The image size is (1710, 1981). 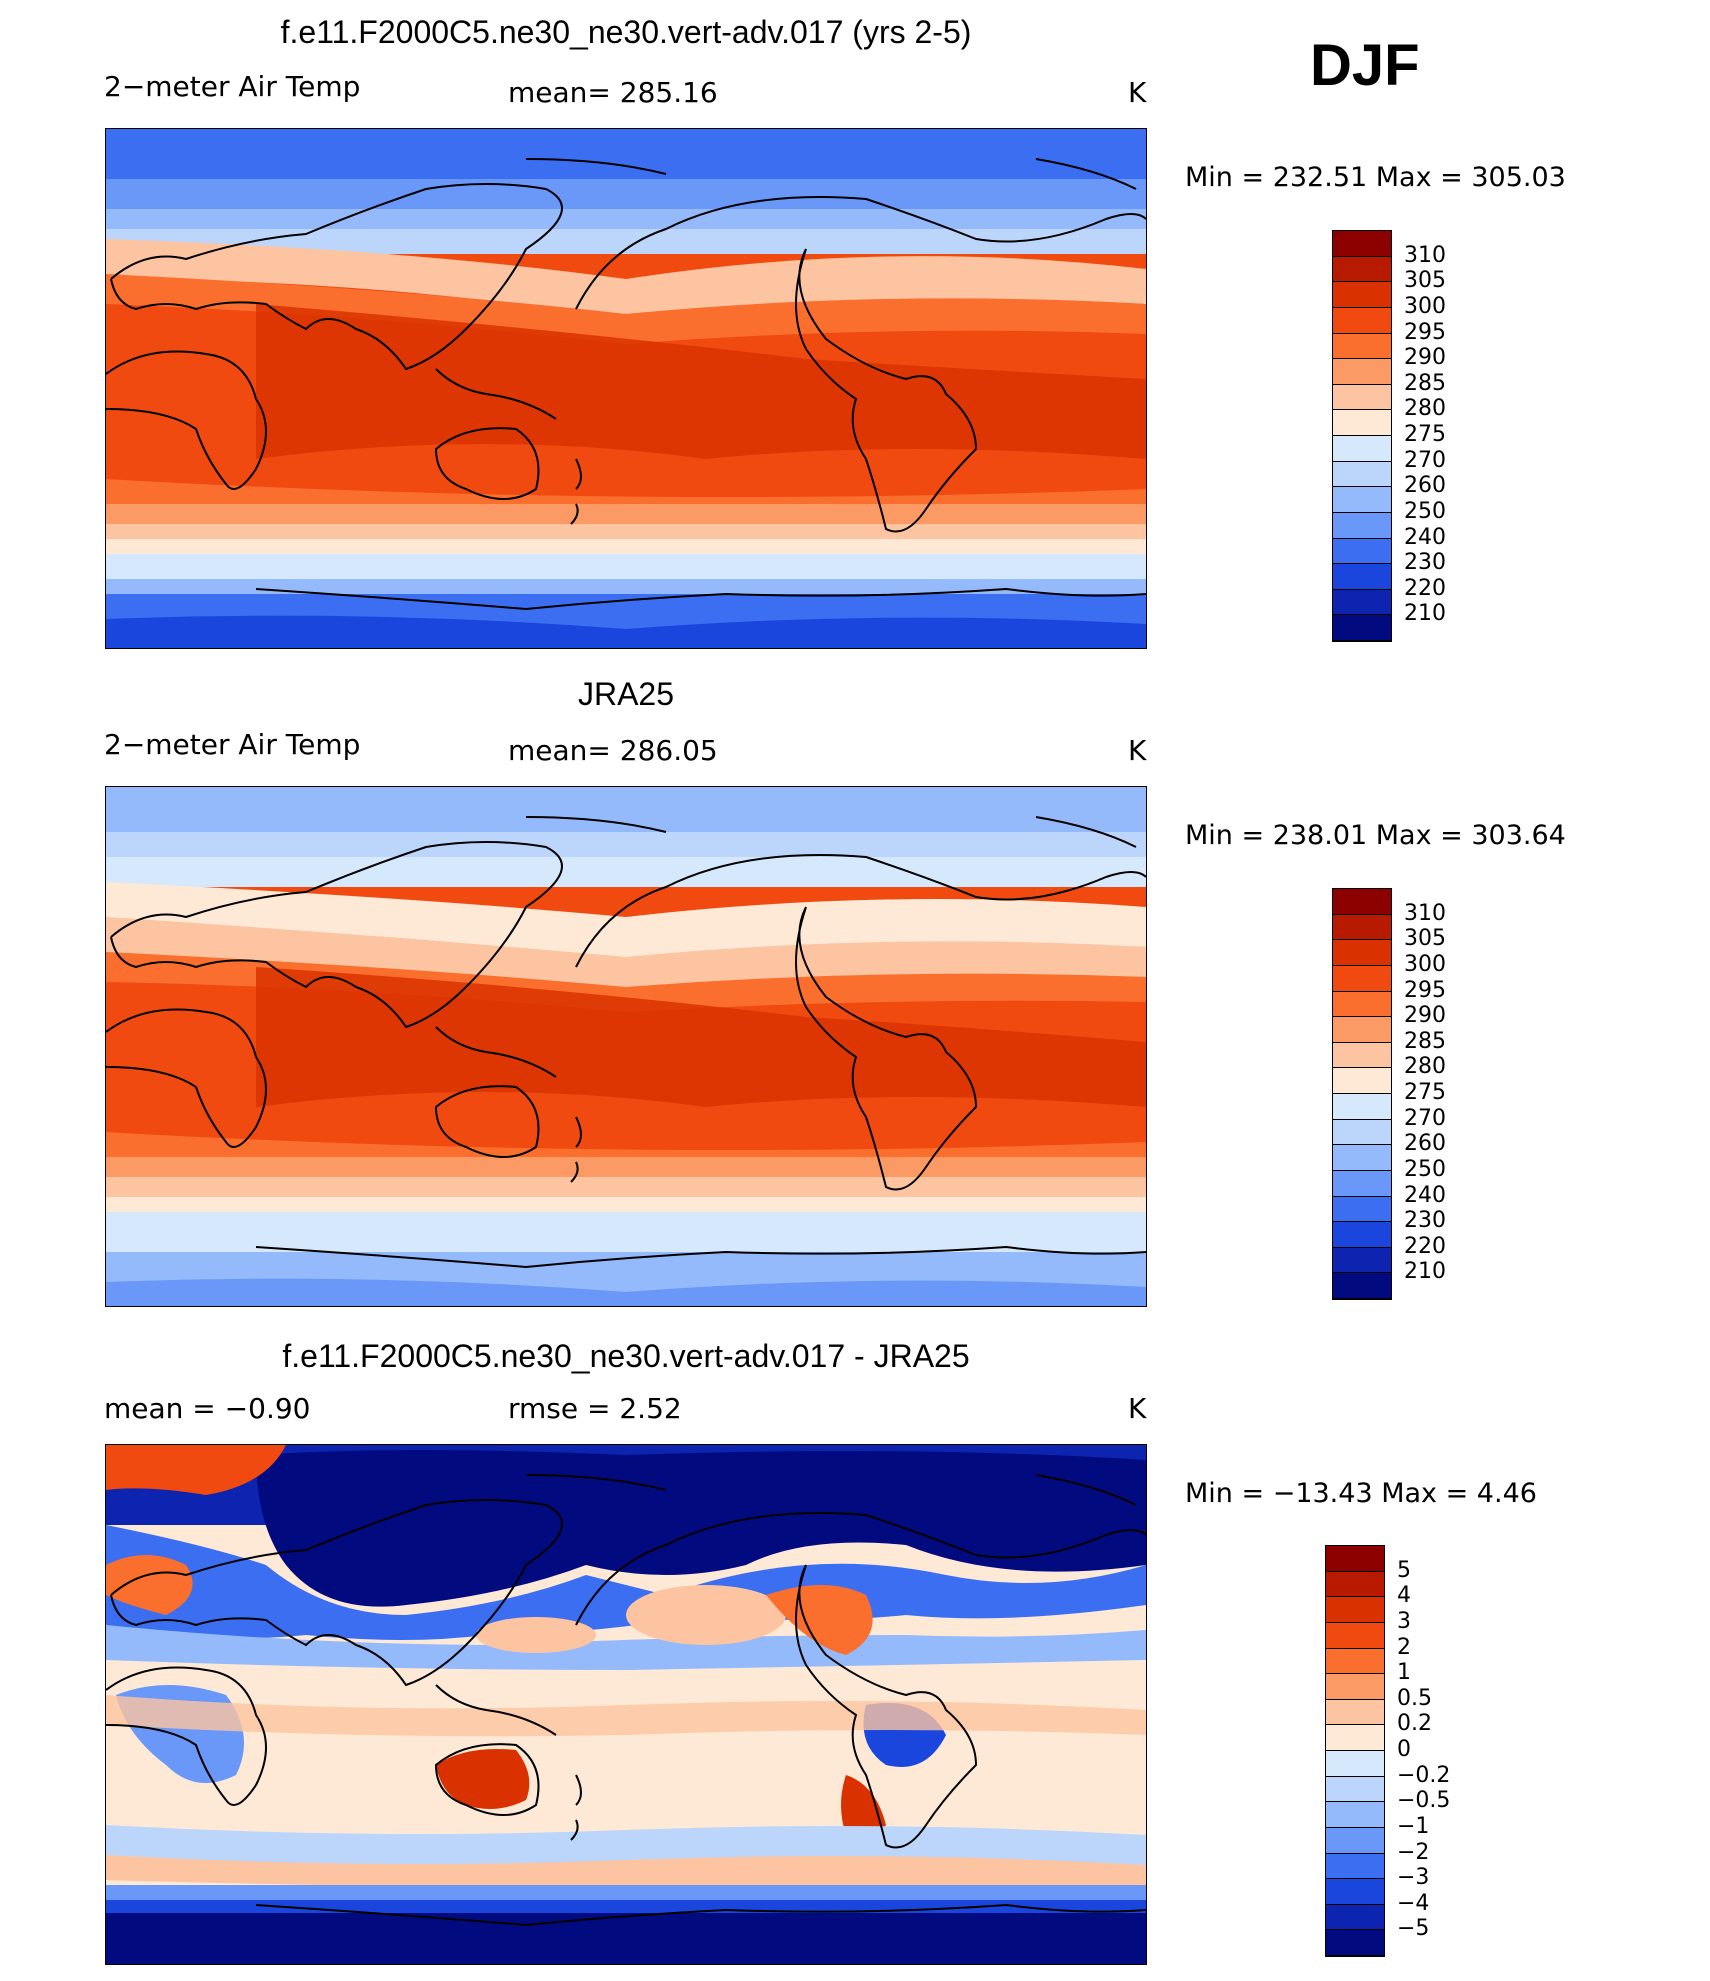 I want to click on panel2-title: JRA25, so click(x=626, y=694).